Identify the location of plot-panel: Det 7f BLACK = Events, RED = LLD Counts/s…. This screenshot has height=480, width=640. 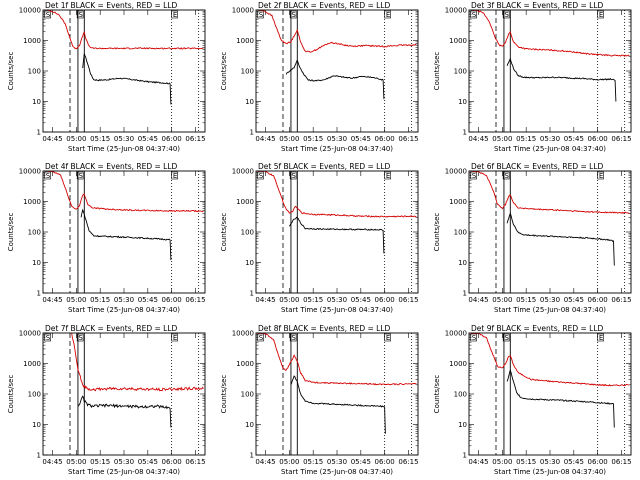
(106, 400).